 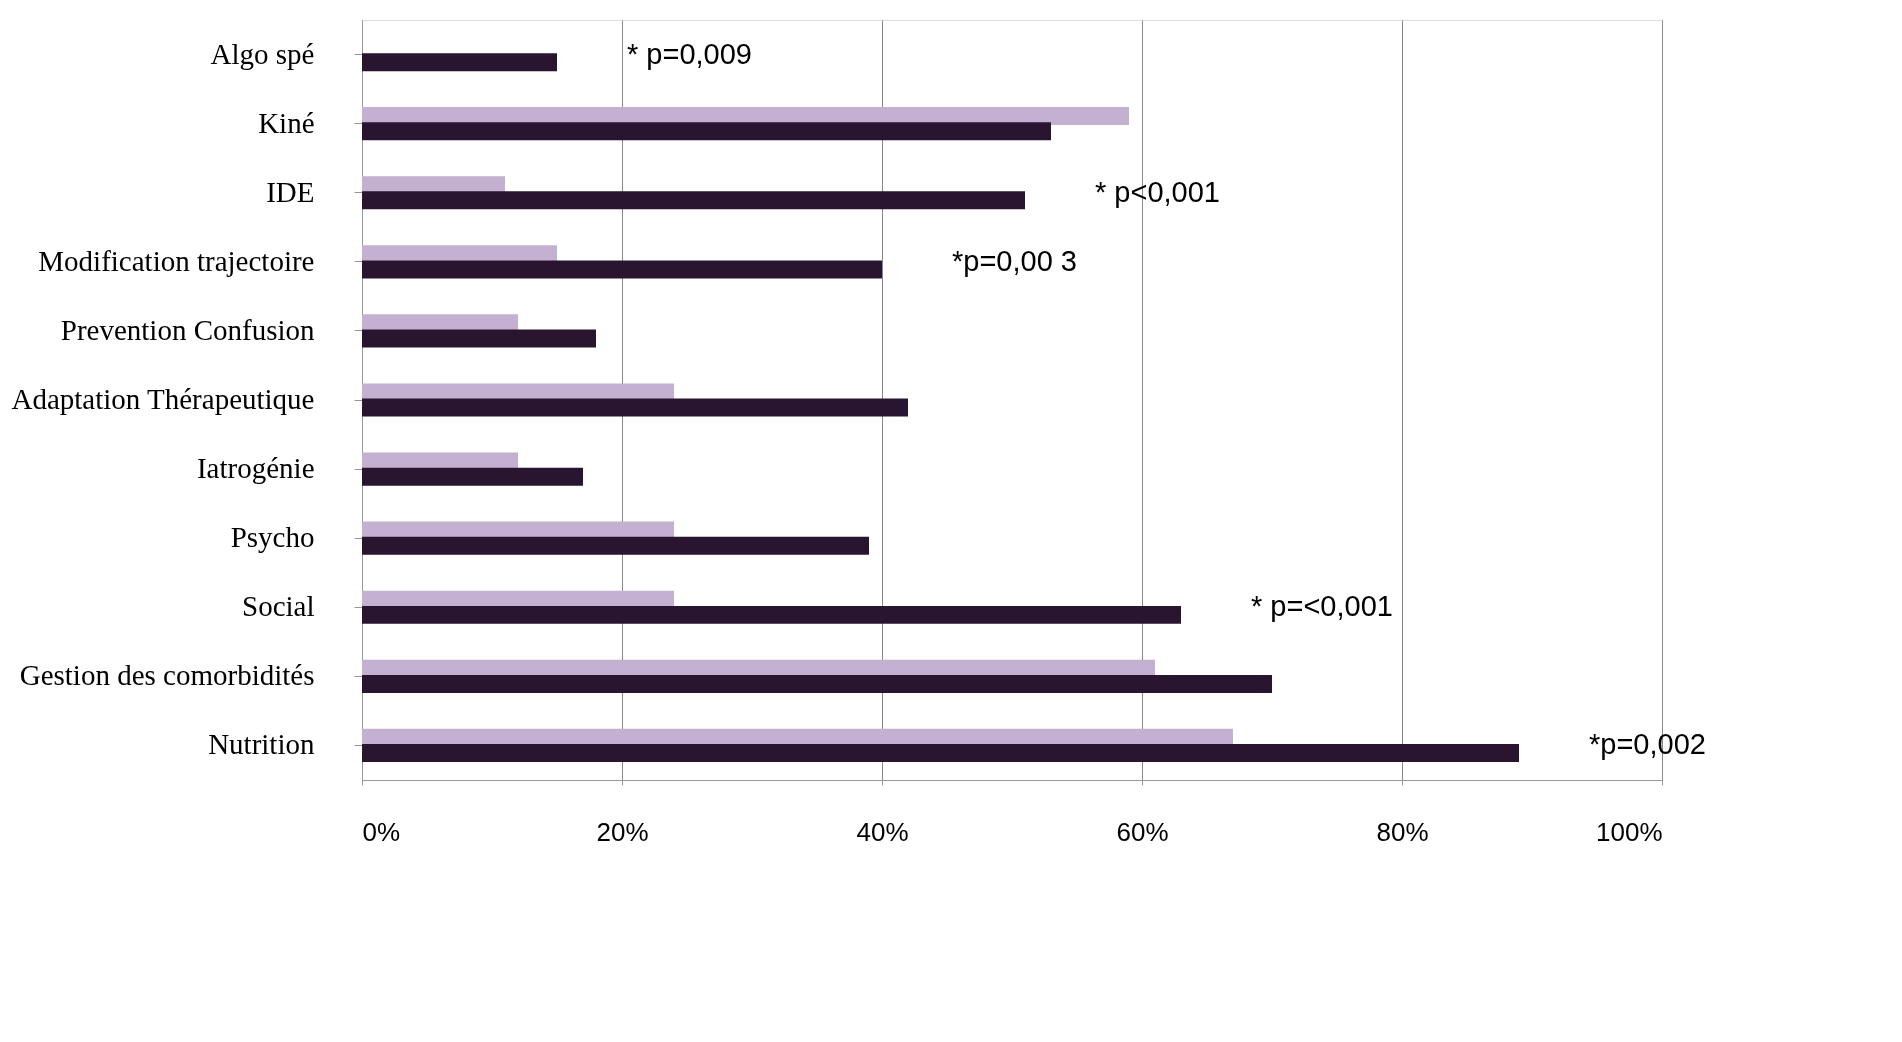 What do you see at coordinates (1157, 191) in the screenshot?
I see `annotation: * p<0,001` at bounding box center [1157, 191].